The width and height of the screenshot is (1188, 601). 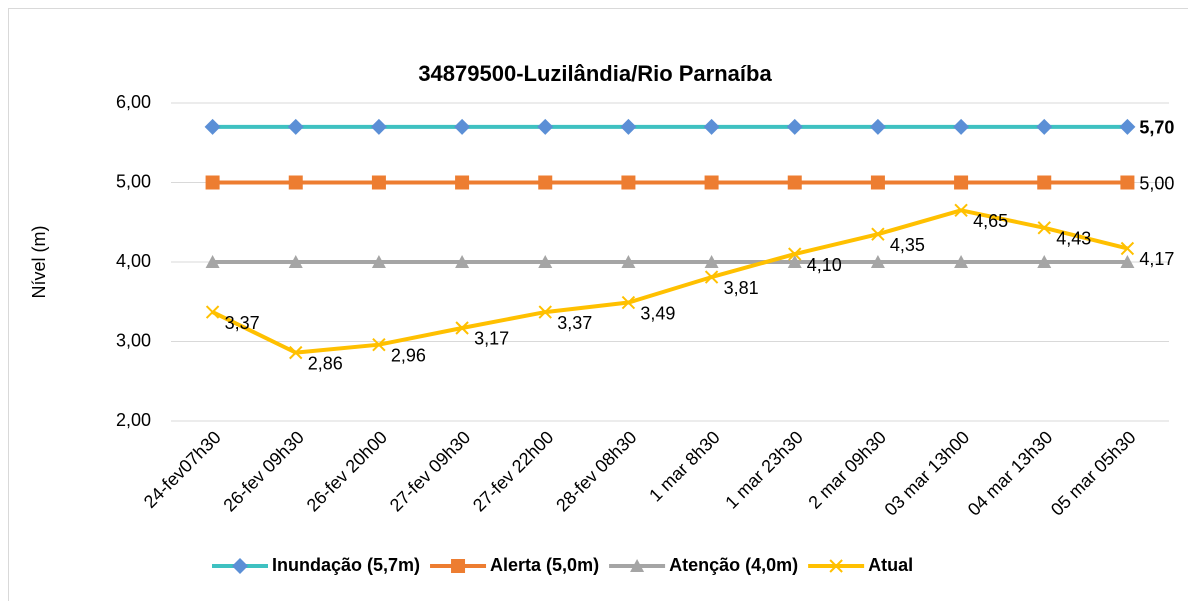 I want to click on y-tick-label: 2,00, so click(x=133, y=420).